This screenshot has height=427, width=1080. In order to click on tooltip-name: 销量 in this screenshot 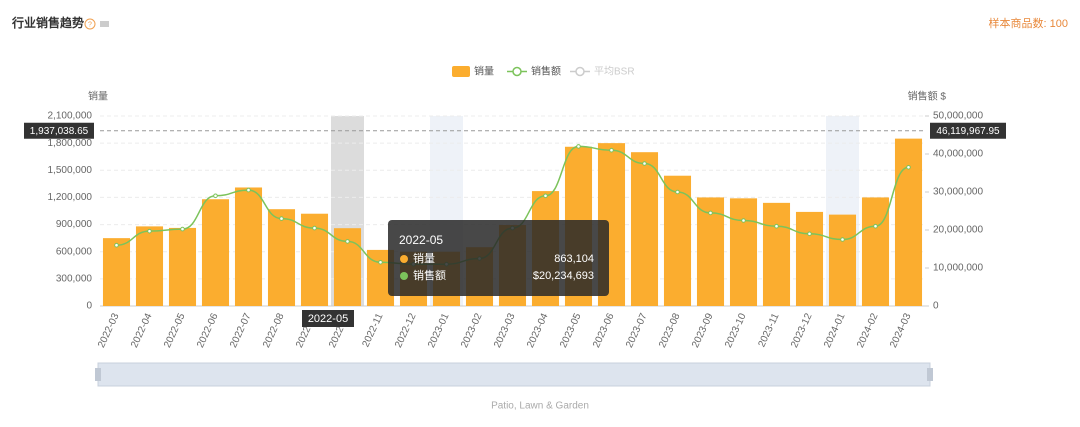, I will do `click(424, 258)`.